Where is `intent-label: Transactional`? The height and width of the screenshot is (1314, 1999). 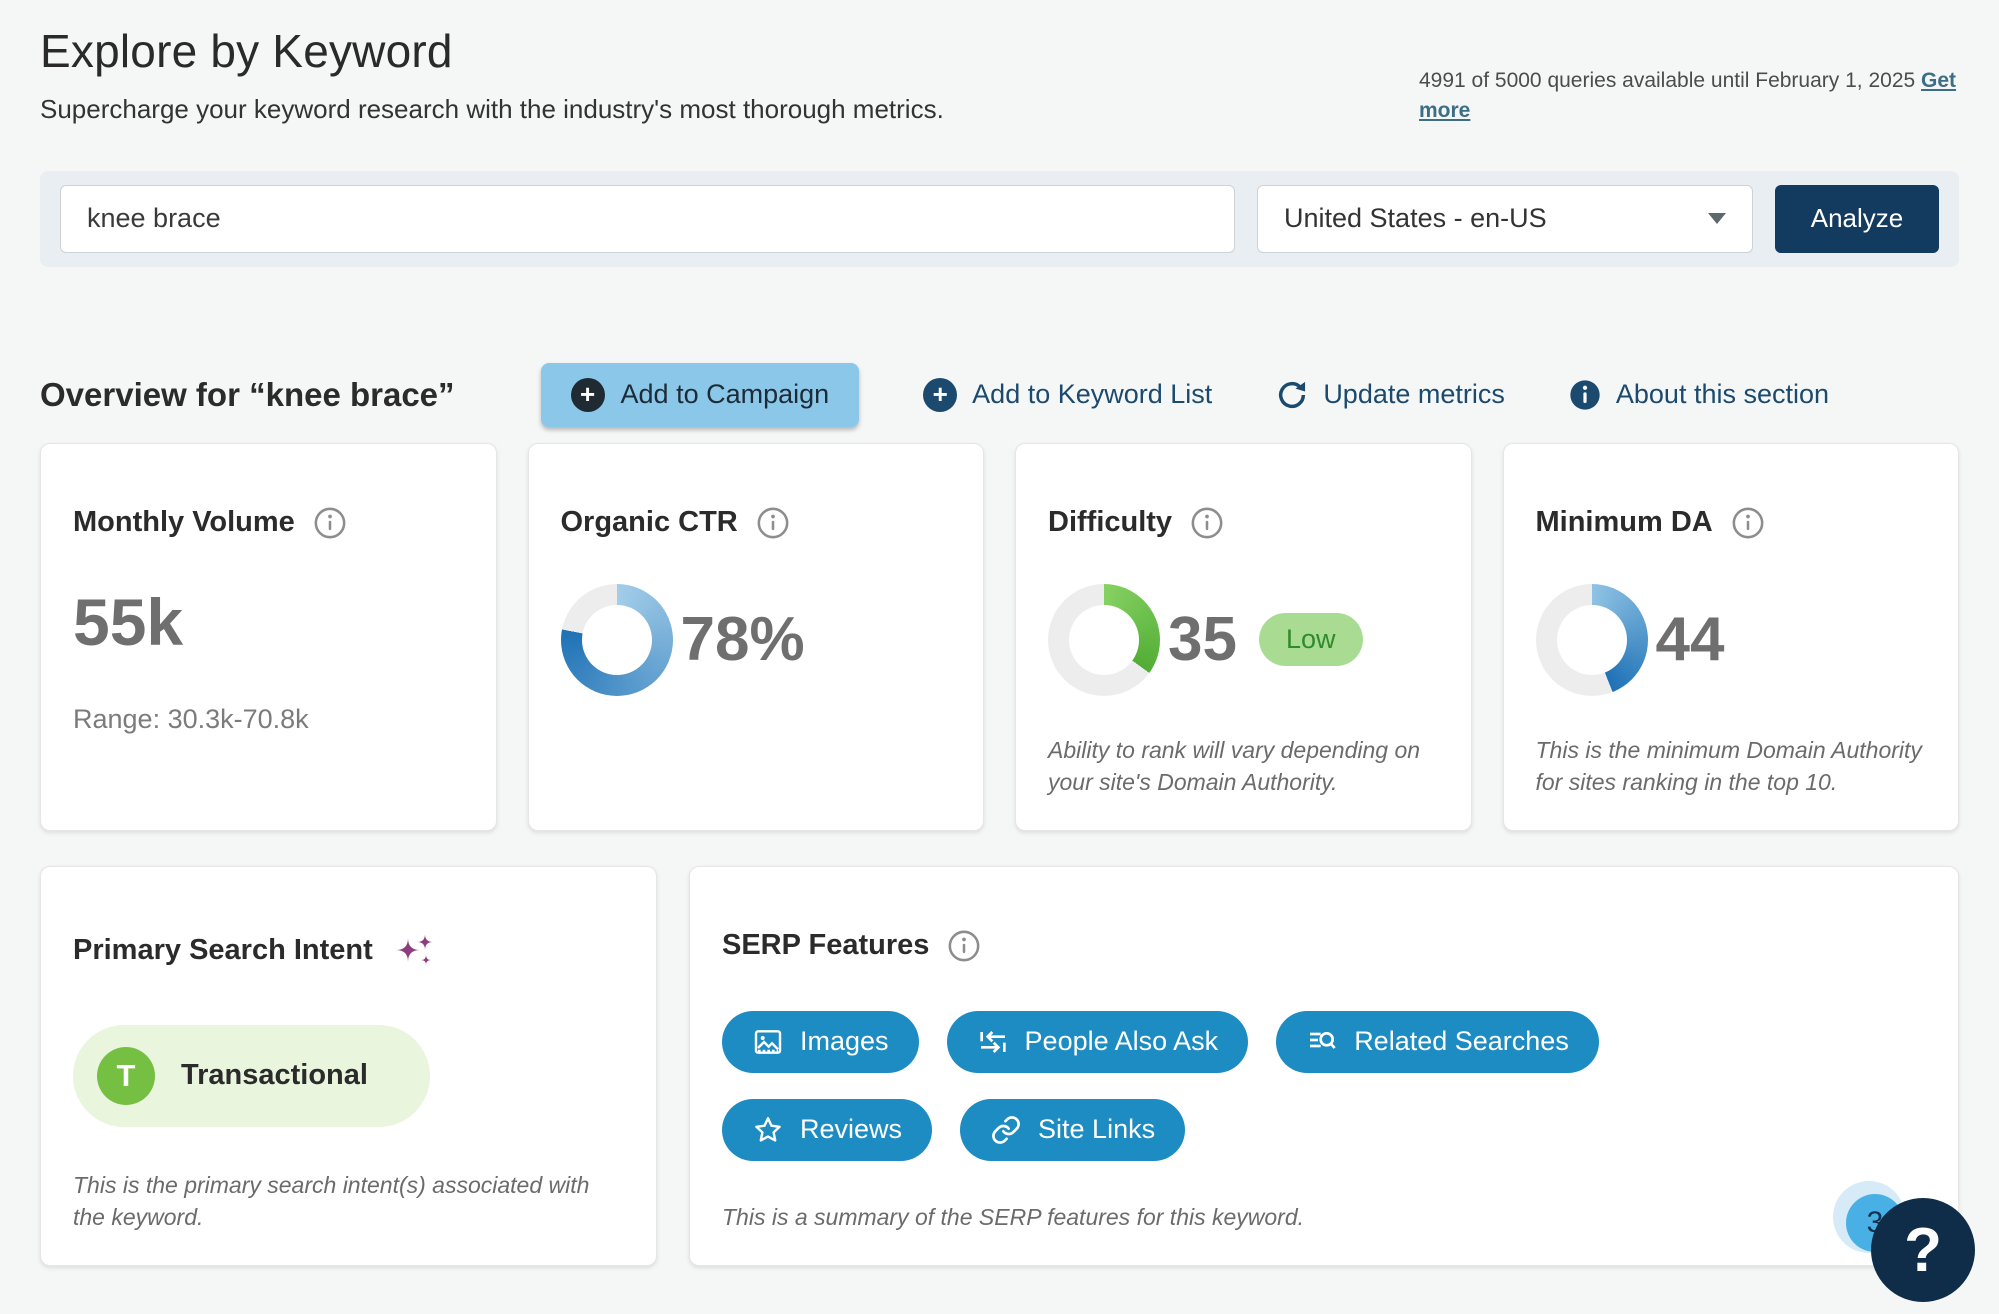 intent-label: Transactional is located at coordinates (274, 1075).